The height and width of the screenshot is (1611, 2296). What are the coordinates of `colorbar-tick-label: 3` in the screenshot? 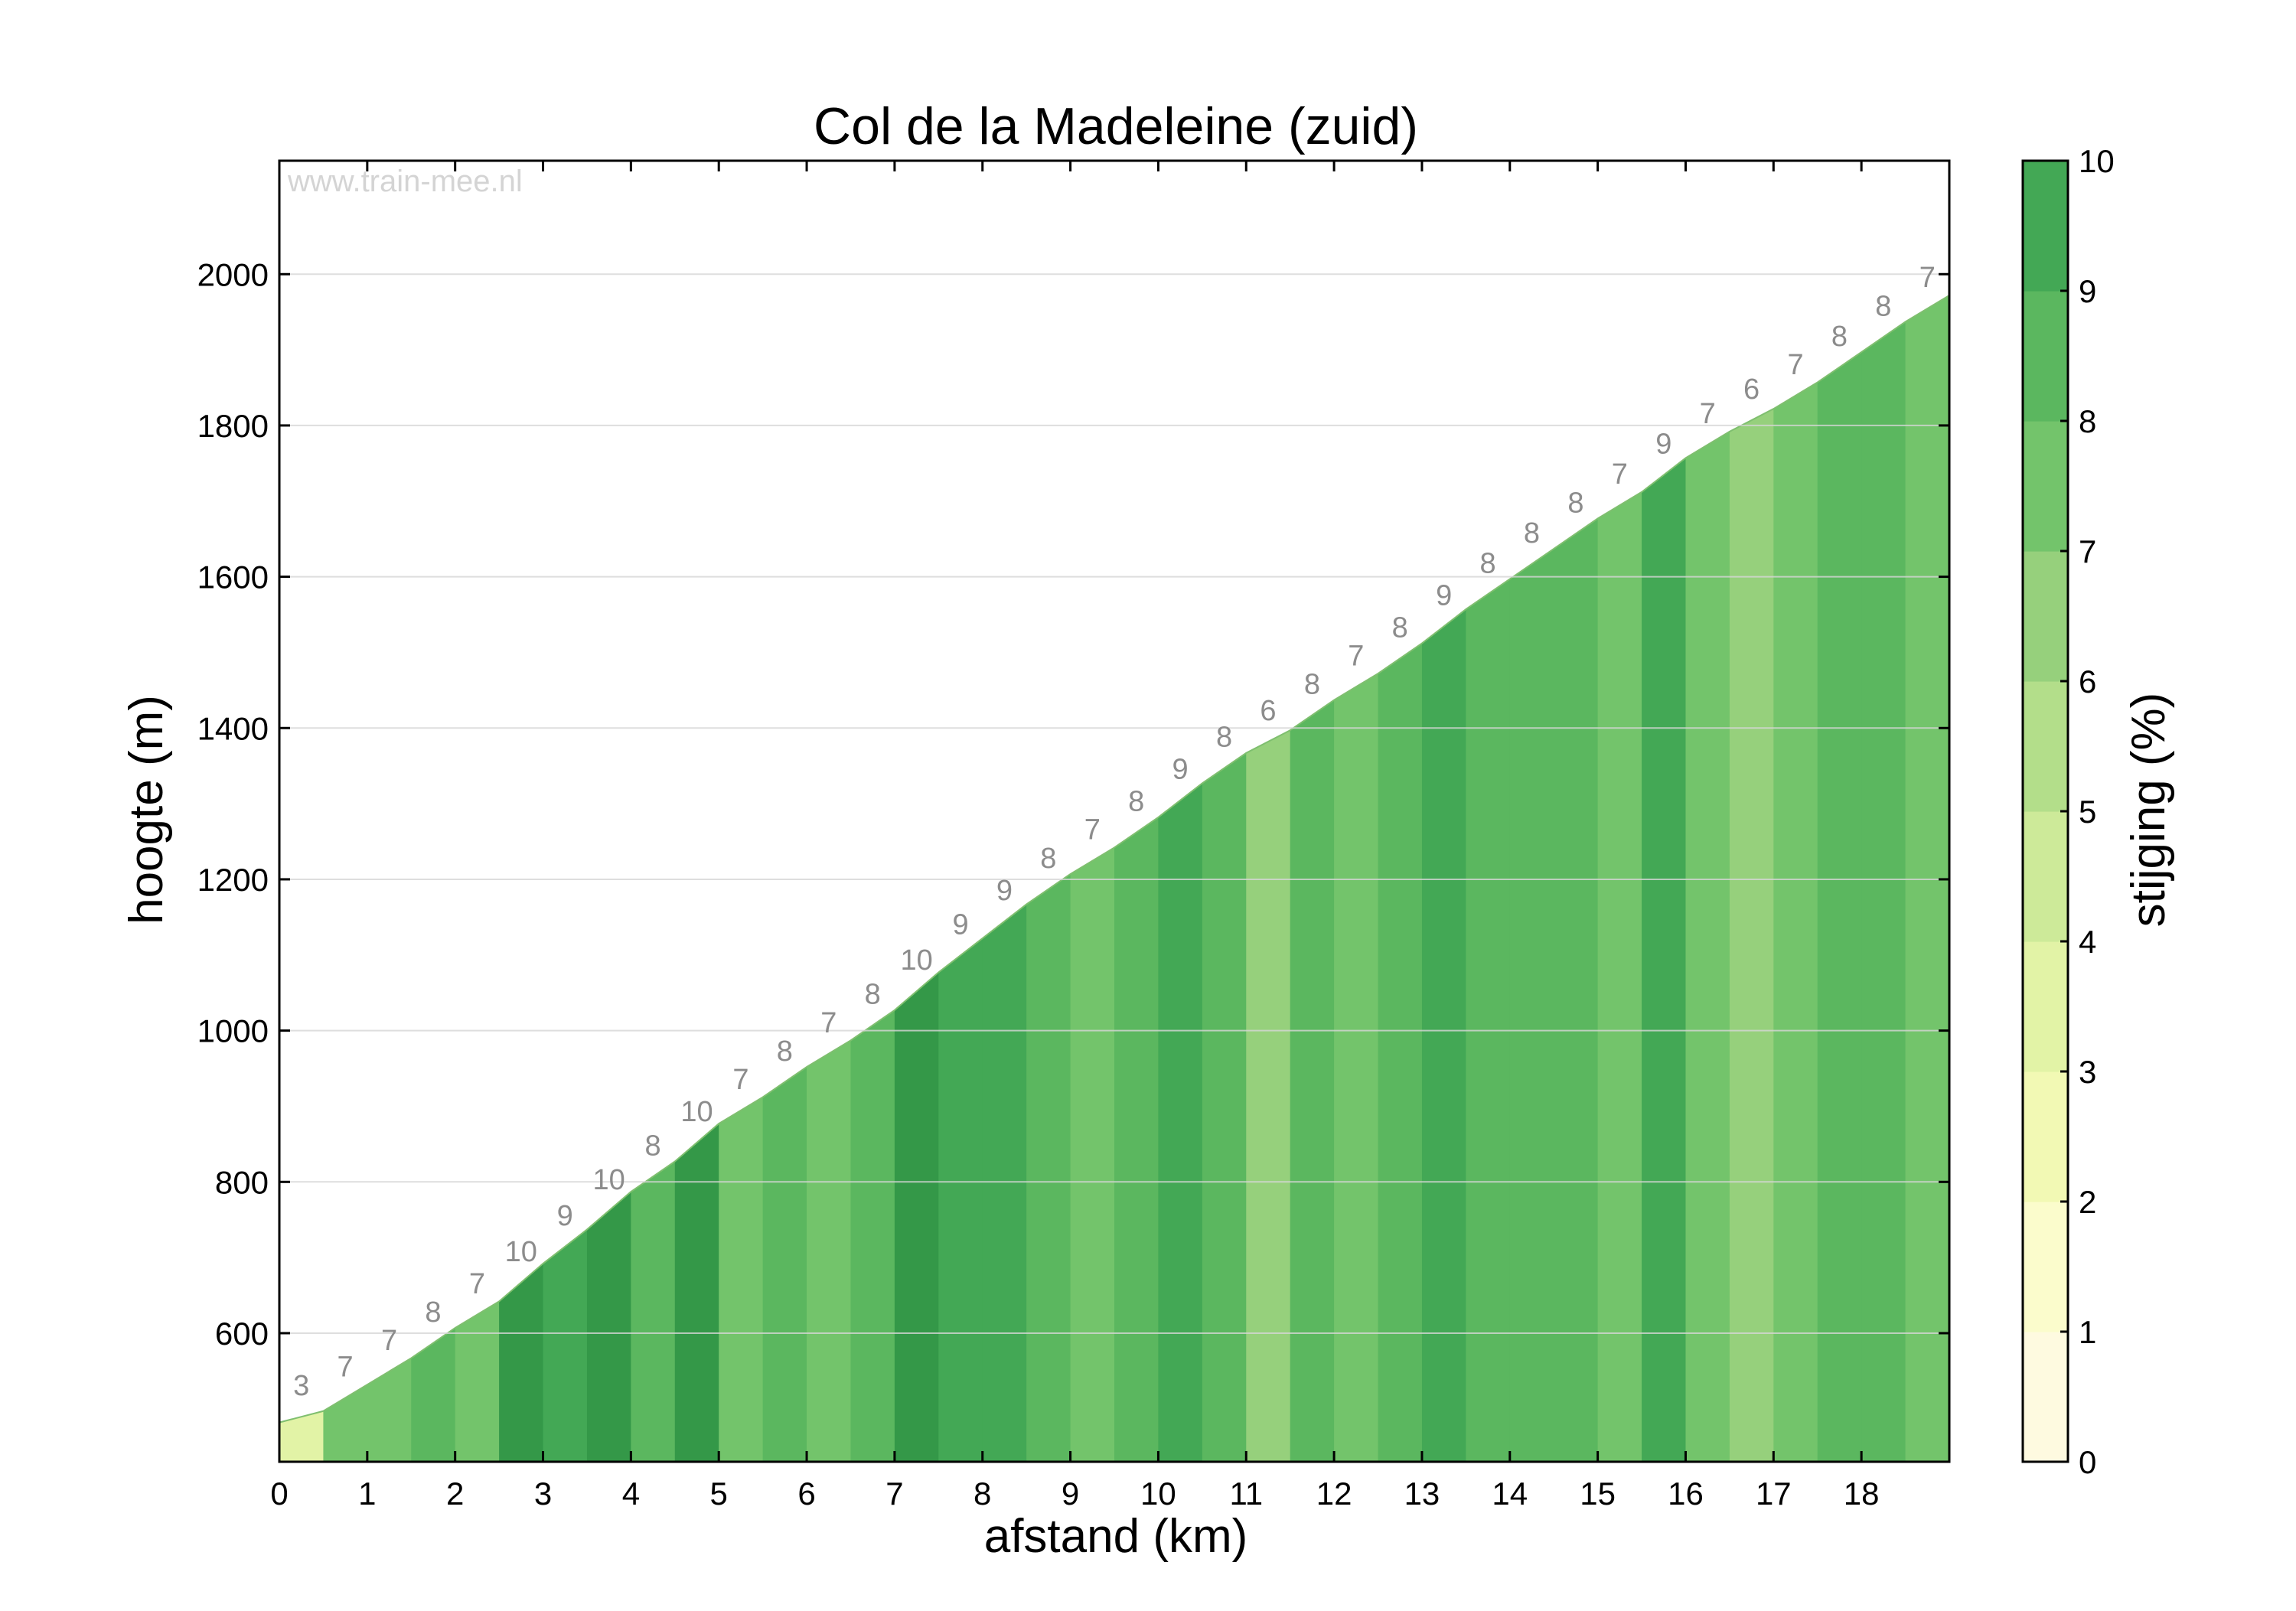 It's located at (2087, 1072).